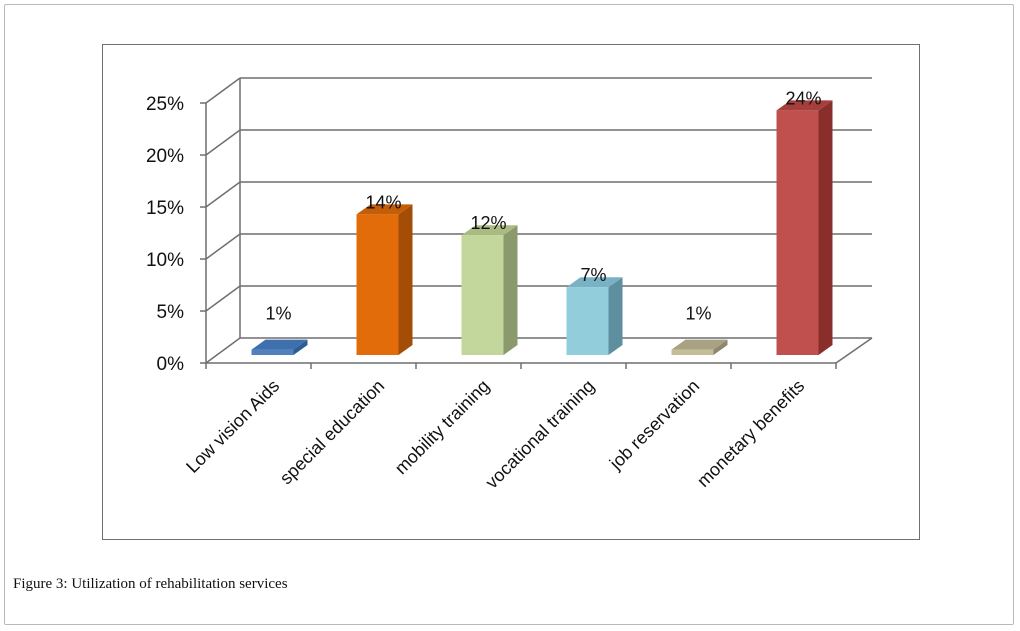 The height and width of the screenshot is (631, 1020). What do you see at coordinates (442, 427) in the screenshot?
I see `x-tick-label: mobility training` at bounding box center [442, 427].